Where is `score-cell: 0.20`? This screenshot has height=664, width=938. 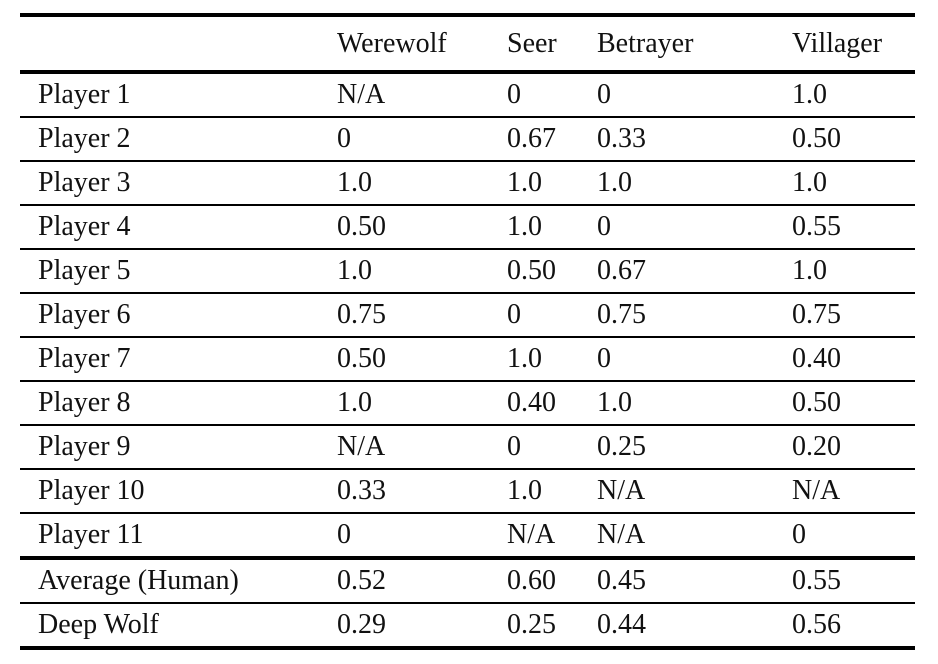
score-cell: 0.20 is located at coordinates (853, 446).